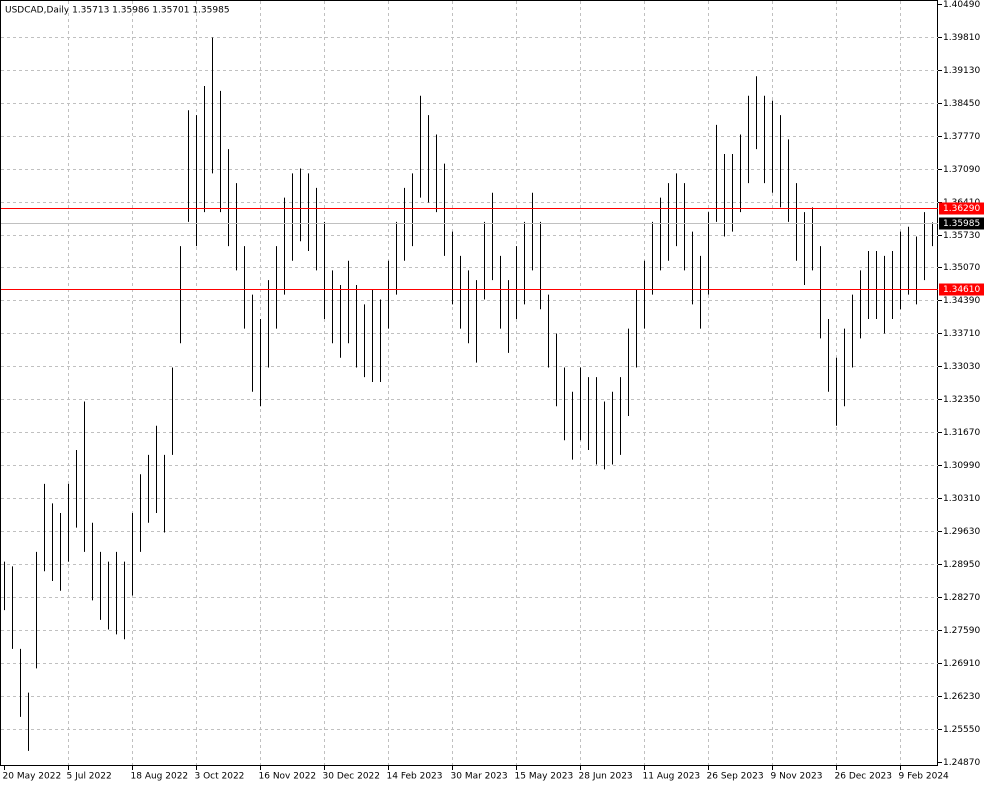  What do you see at coordinates (89, 777) in the screenshot?
I see `x-tick-label: 5 Jul 2022` at bounding box center [89, 777].